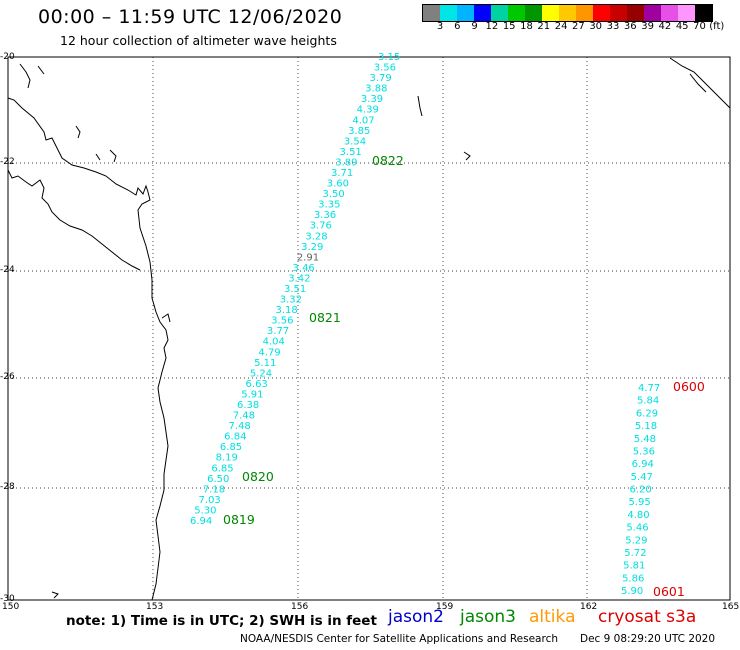 This screenshot has width=740, height=650. Describe the element at coordinates (639, 502) in the screenshot. I see `wave-height-value: 5.95` at that location.